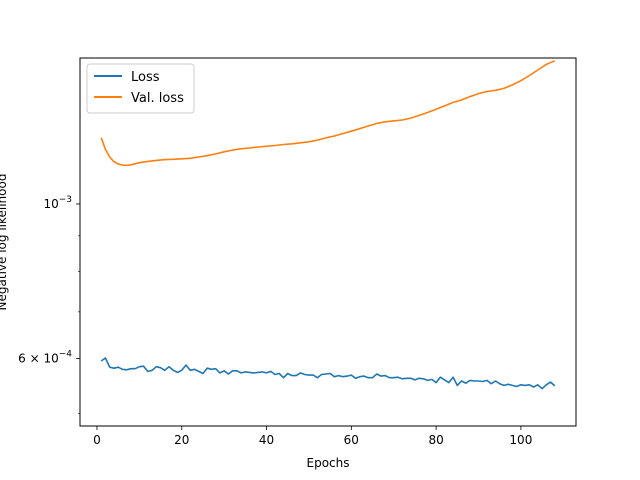 This screenshot has width=640, height=480. What do you see at coordinates (140, 88) in the screenshot?
I see `legend: Loss Val. loss` at bounding box center [140, 88].